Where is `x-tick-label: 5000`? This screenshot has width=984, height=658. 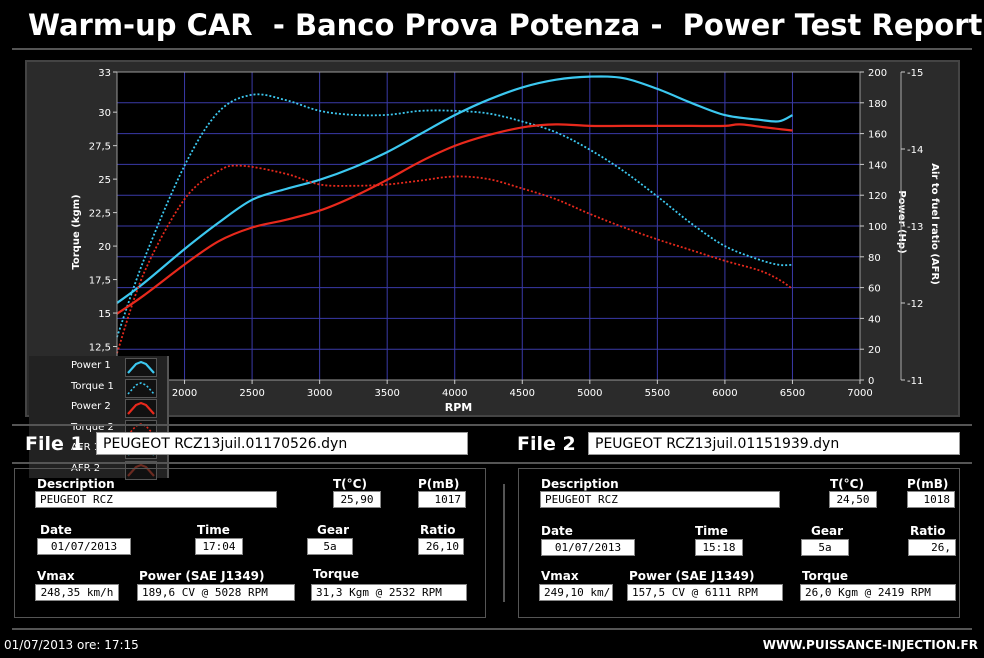 x-tick-label: 5000 is located at coordinates (589, 393).